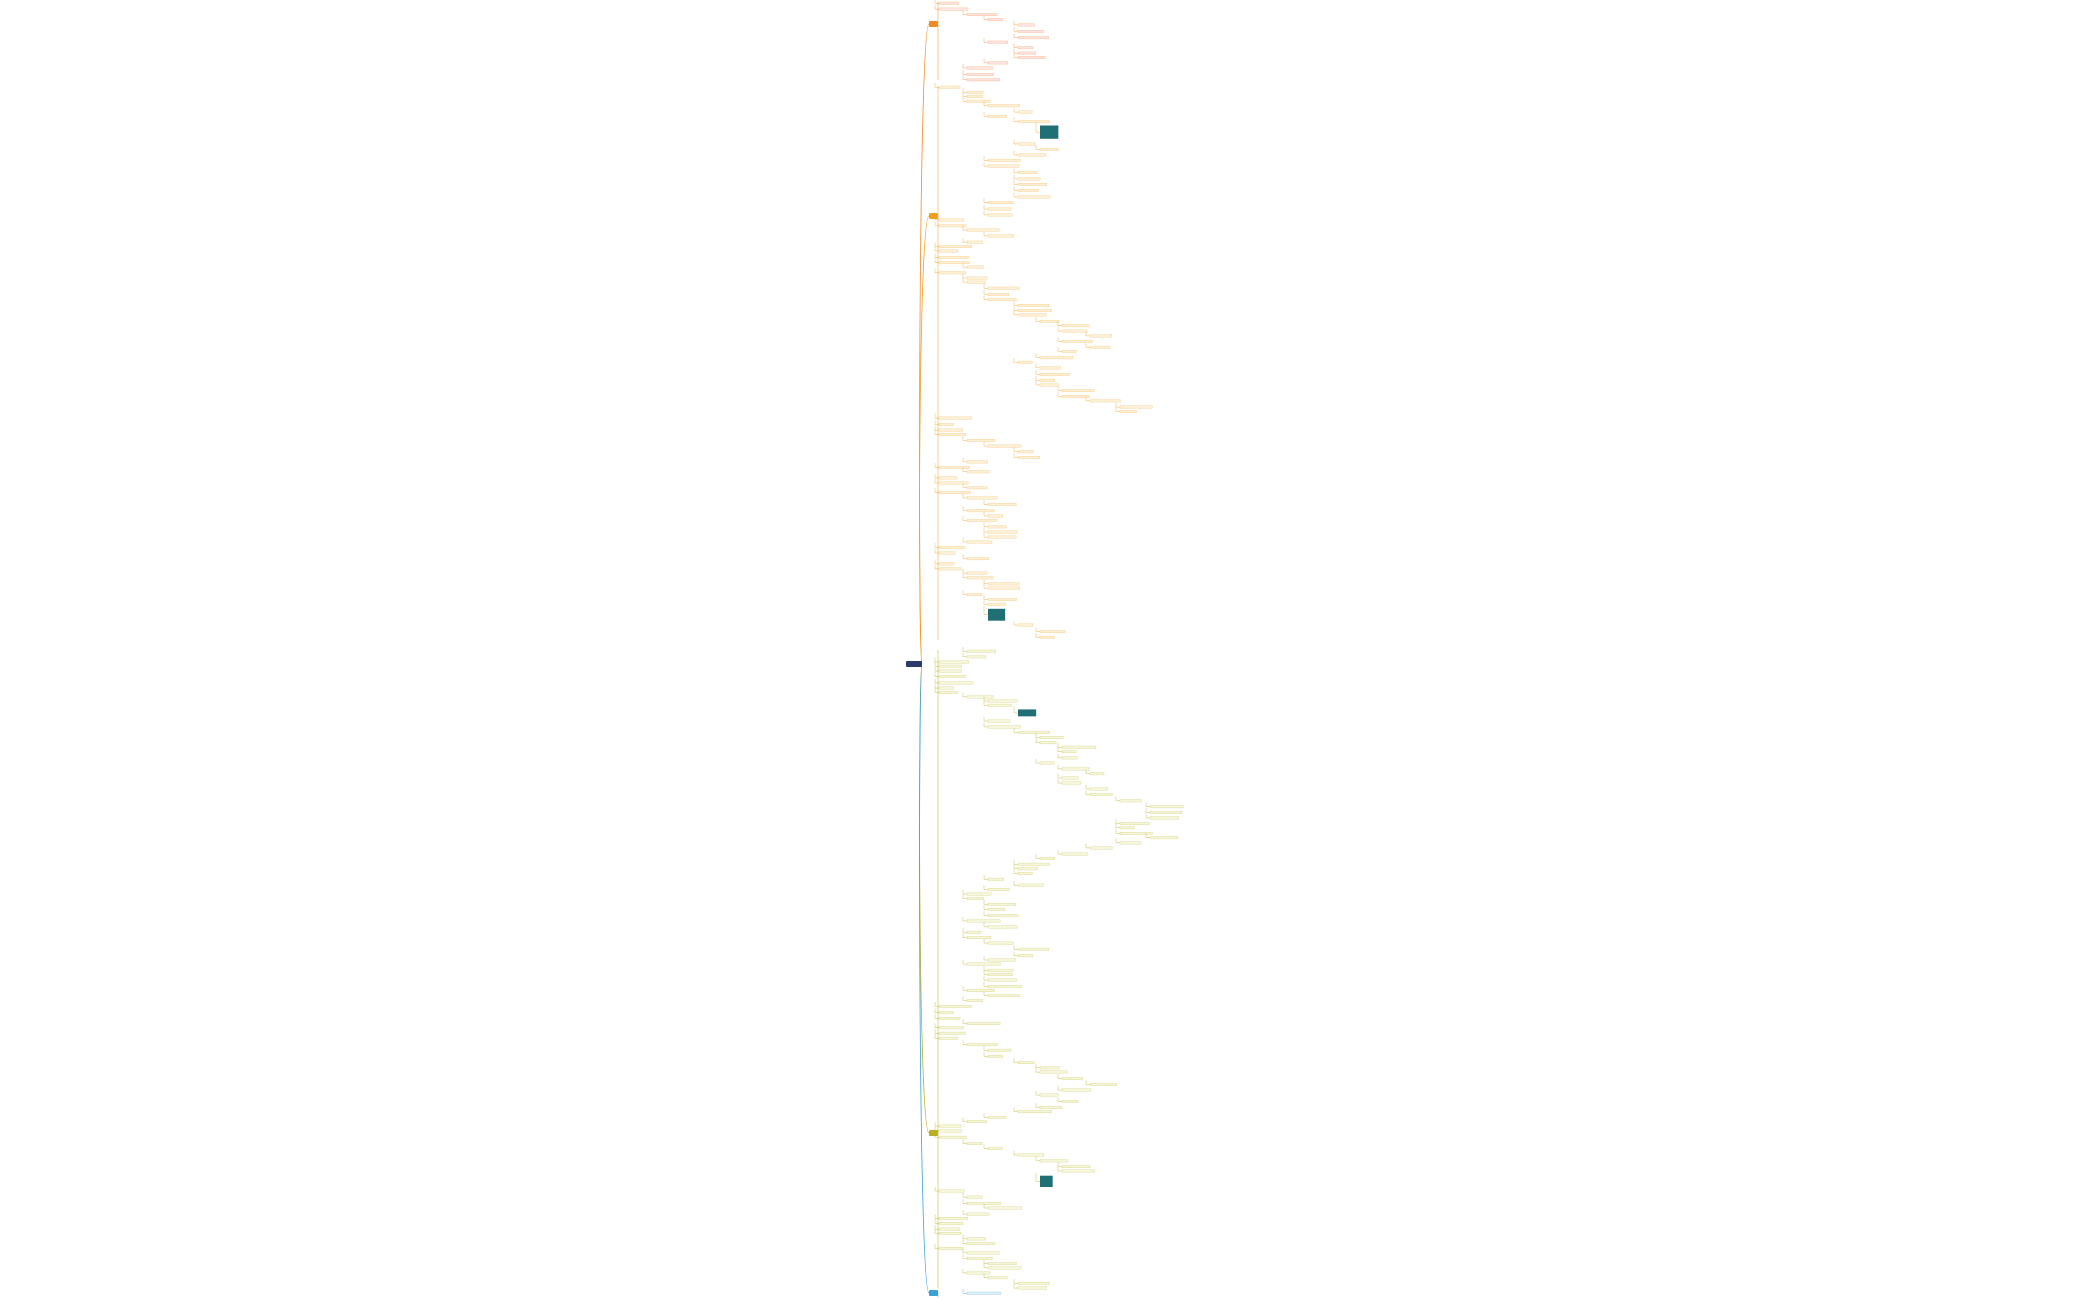 This screenshot has width=2100, height=1299. I want to click on branch-node, so click(933, 216).